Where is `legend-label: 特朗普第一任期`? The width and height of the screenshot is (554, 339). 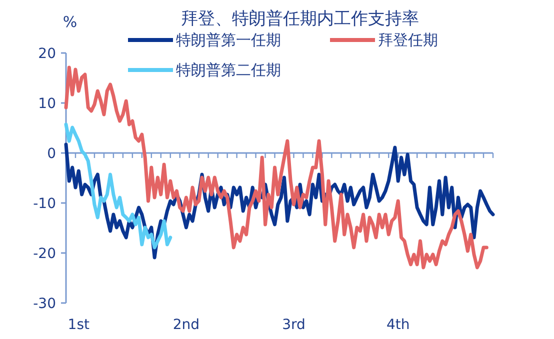 legend-label: 特朗普第一任期 is located at coordinates (228, 40).